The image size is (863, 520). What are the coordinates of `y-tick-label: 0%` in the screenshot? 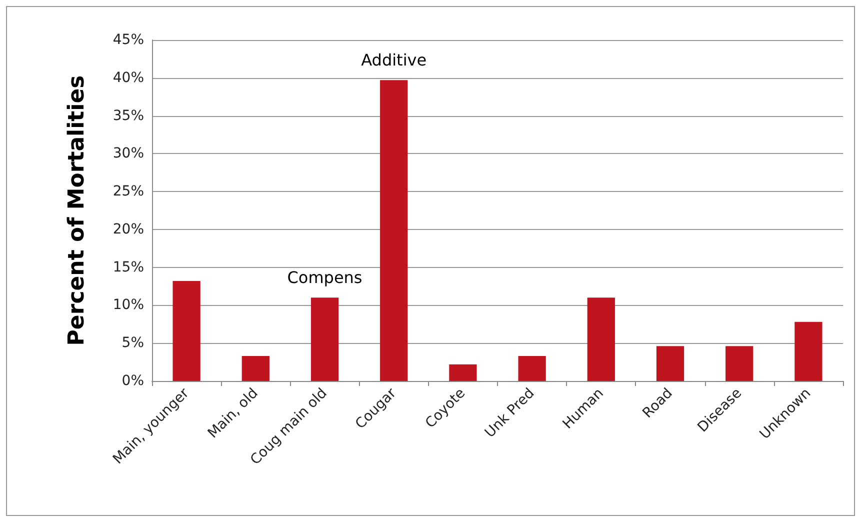 It's located at (133, 381).